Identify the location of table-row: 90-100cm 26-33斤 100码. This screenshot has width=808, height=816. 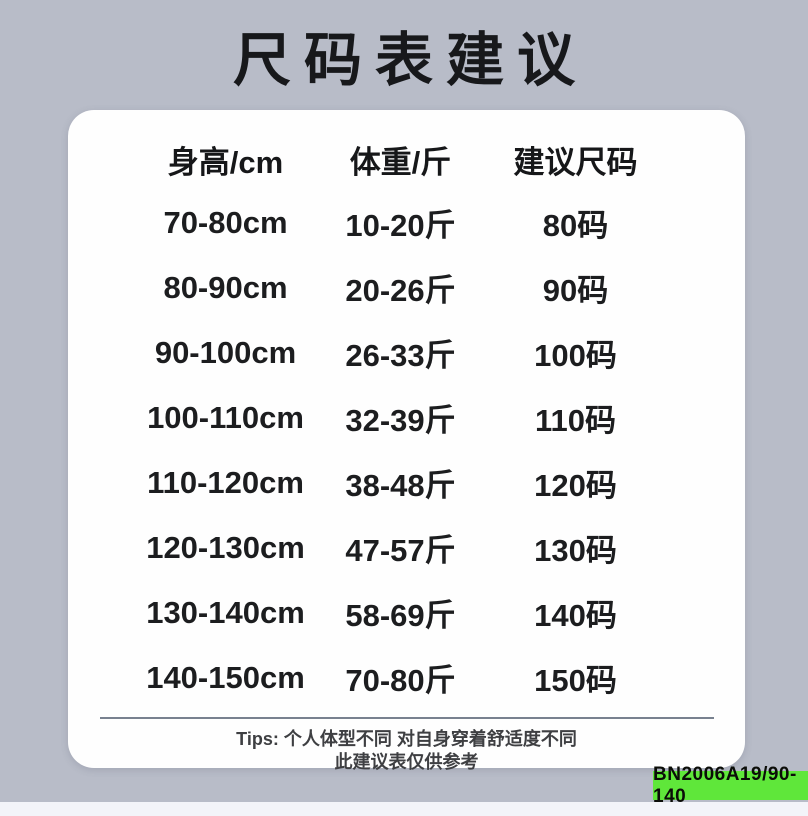
(400, 352).